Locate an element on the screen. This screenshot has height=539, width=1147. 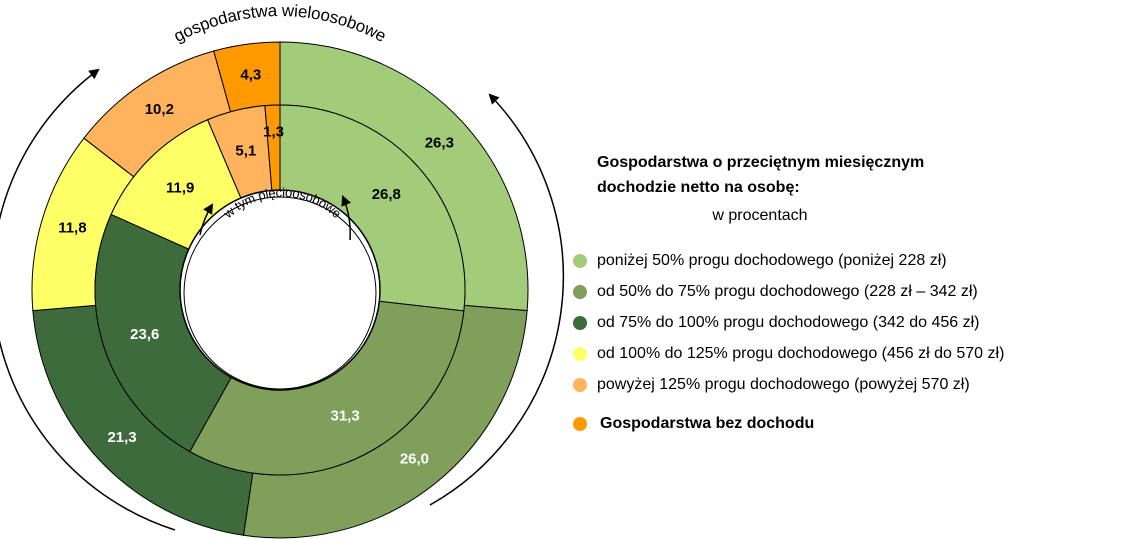
outer-arrow-left is located at coordinates (88, 299).